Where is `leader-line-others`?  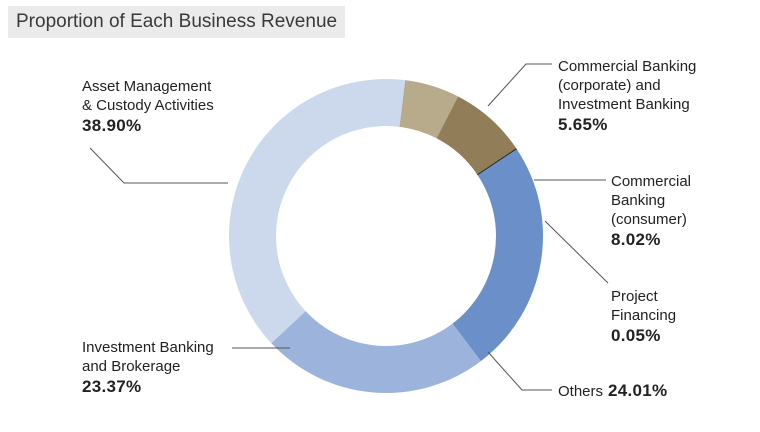
leader-line-others is located at coordinates (519, 371).